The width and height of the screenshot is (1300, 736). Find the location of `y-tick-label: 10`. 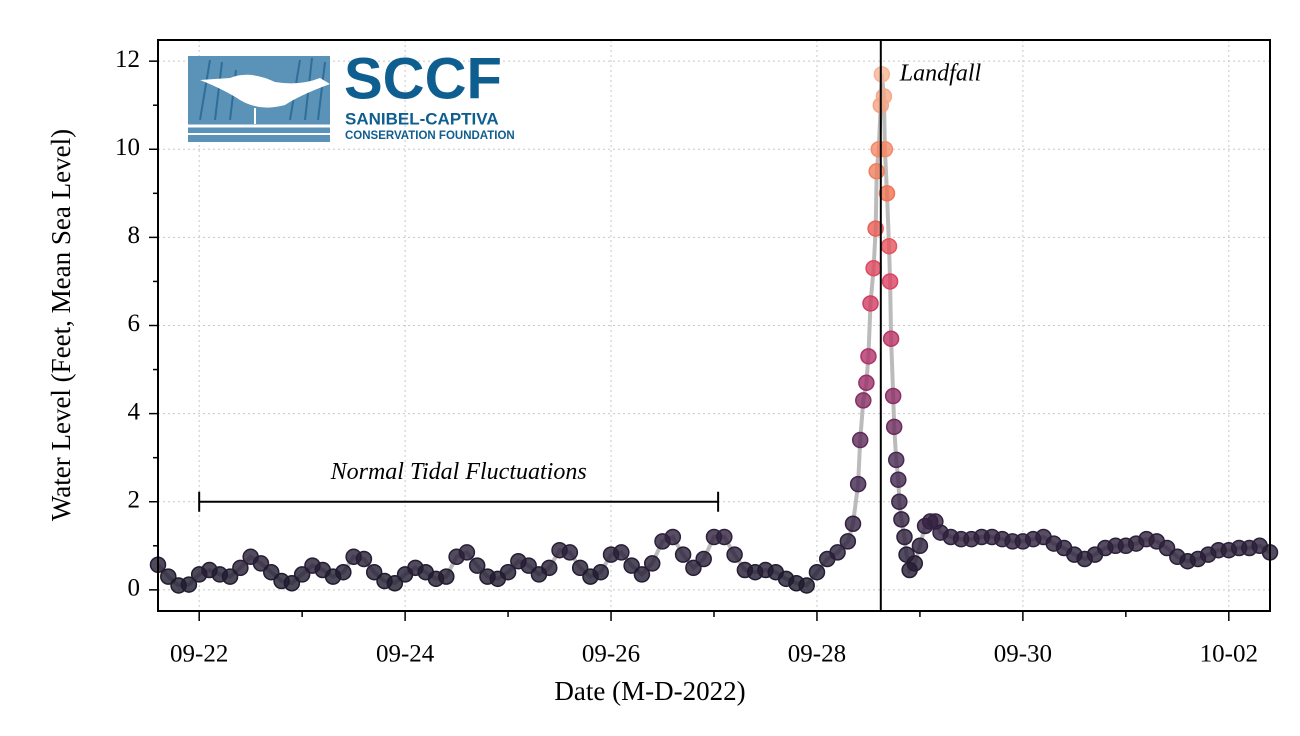

y-tick-label: 10 is located at coordinates (127, 147).